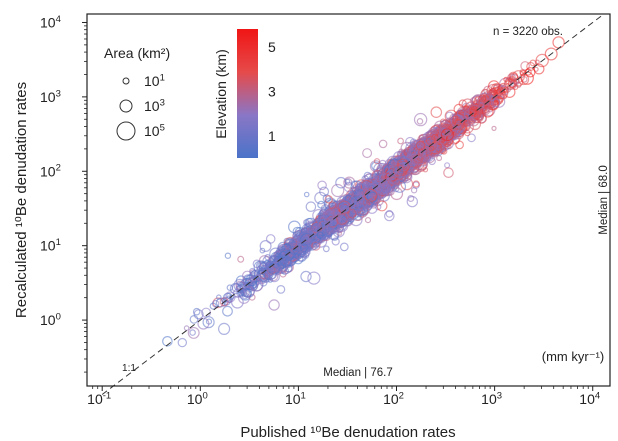 The height and width of the screenshot is (441, 618). What do you see at coordinates (50, 319) in the screenshot?
I see `y-tick-label: 10⁰` at bounding box center [50, 319].